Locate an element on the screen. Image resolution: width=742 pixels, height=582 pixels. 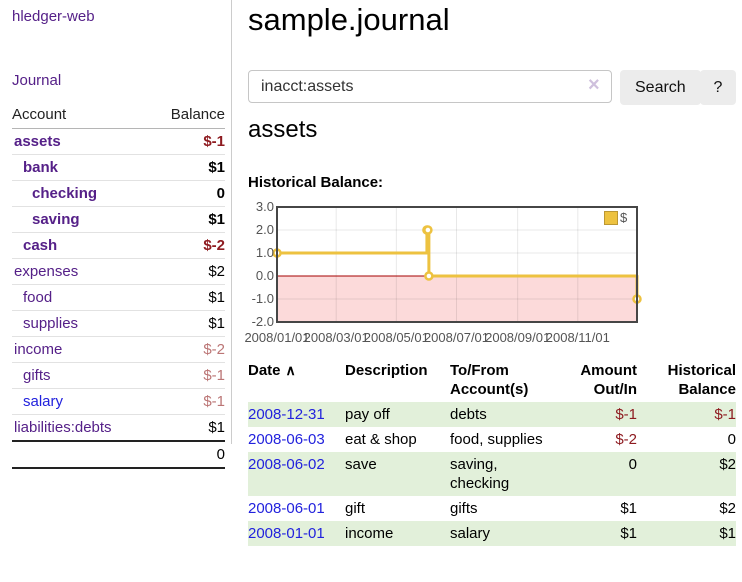
transaction-amount: $-1 is located at coordinates (626, 414).